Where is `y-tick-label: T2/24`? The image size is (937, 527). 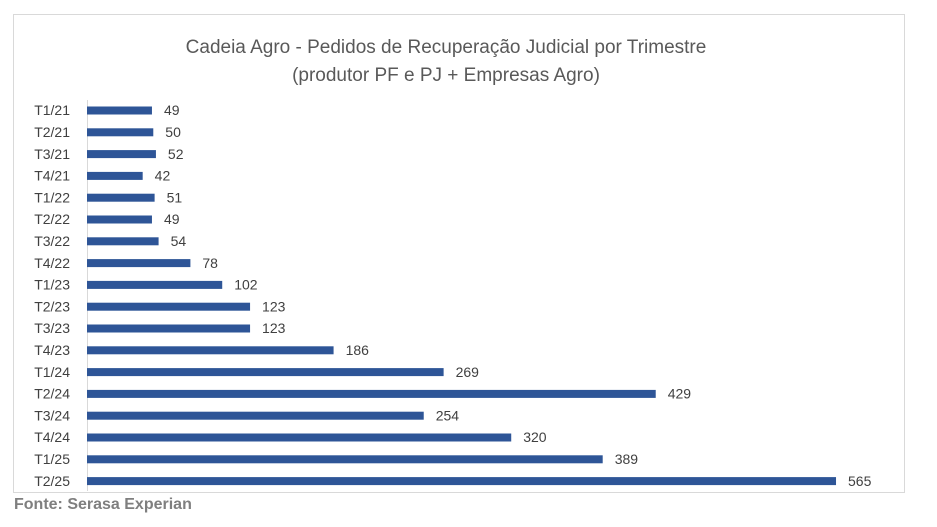
y-tick-label: T2/24 is located at coordinates (52, 394).